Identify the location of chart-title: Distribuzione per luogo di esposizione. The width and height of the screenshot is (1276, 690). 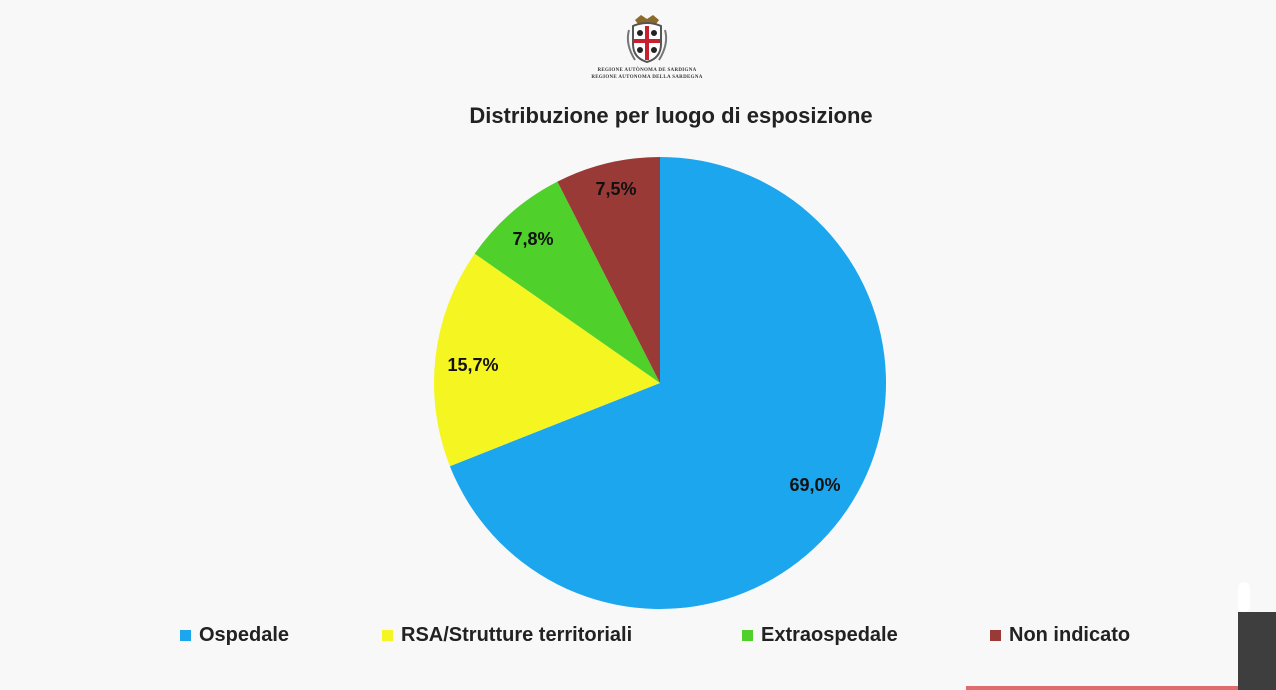
(671, 115).